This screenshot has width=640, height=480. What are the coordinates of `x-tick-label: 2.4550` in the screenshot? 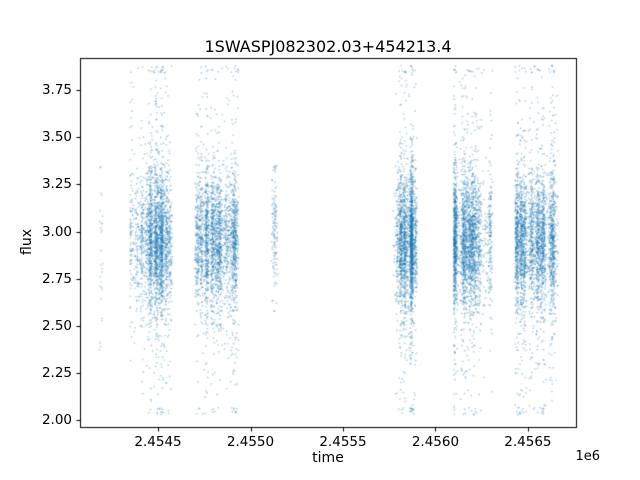 It's located at (250, 442).